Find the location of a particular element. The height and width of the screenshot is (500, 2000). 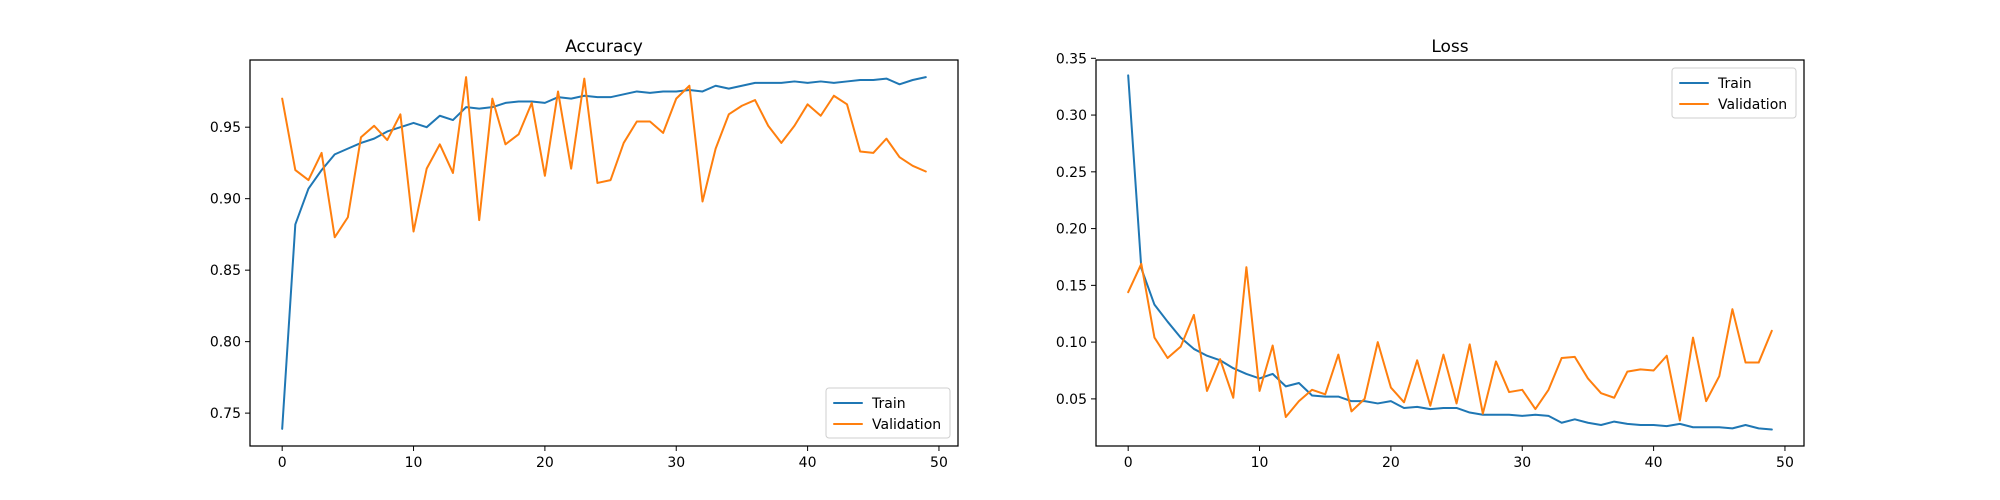

accuracy-xtick-label: 20 is located at coordinates (545, 463).